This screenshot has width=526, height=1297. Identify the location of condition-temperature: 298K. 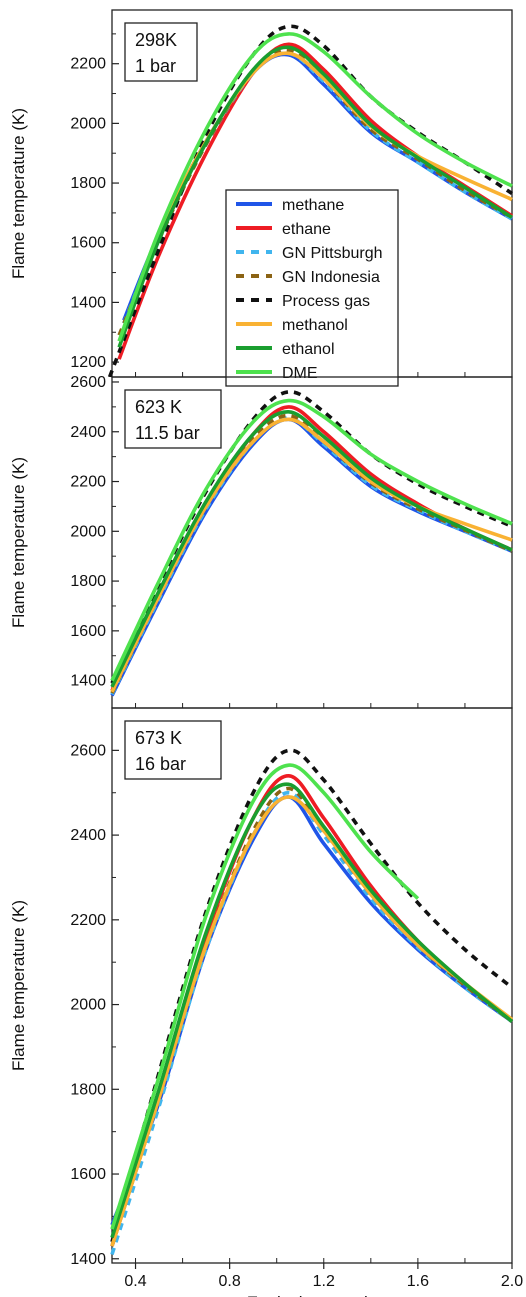
(156, 40).